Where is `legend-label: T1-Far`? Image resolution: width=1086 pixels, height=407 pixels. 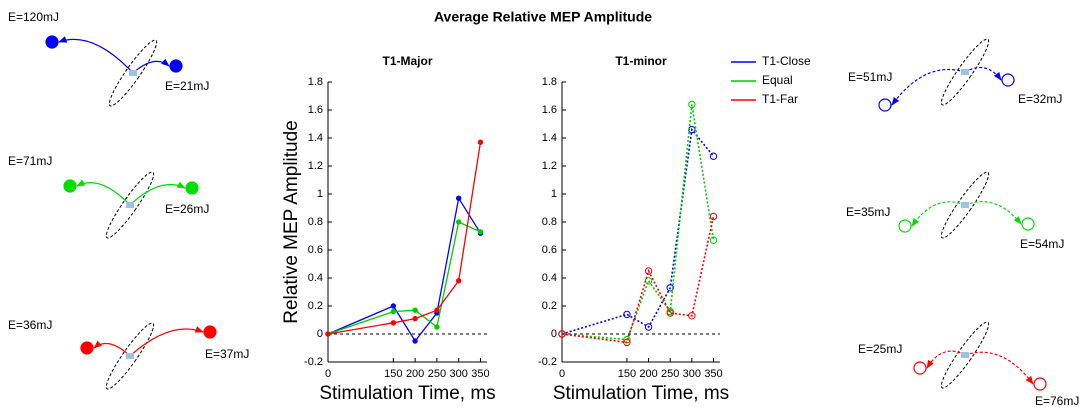 legend-label: T1-Far is located at coordinates (780, 99).